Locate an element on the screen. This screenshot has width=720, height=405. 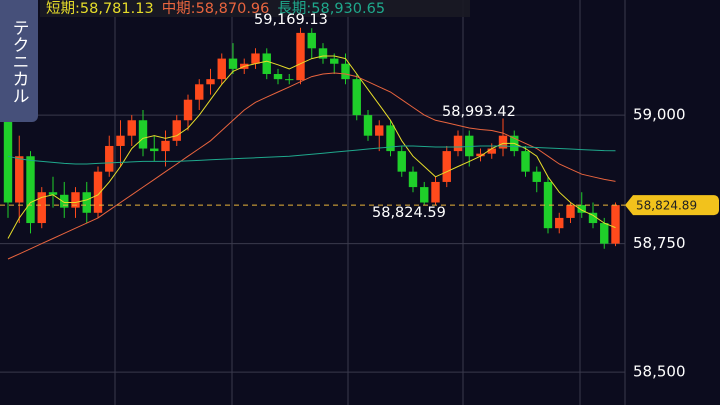
legend-bg is located at coordinates (255, 8).